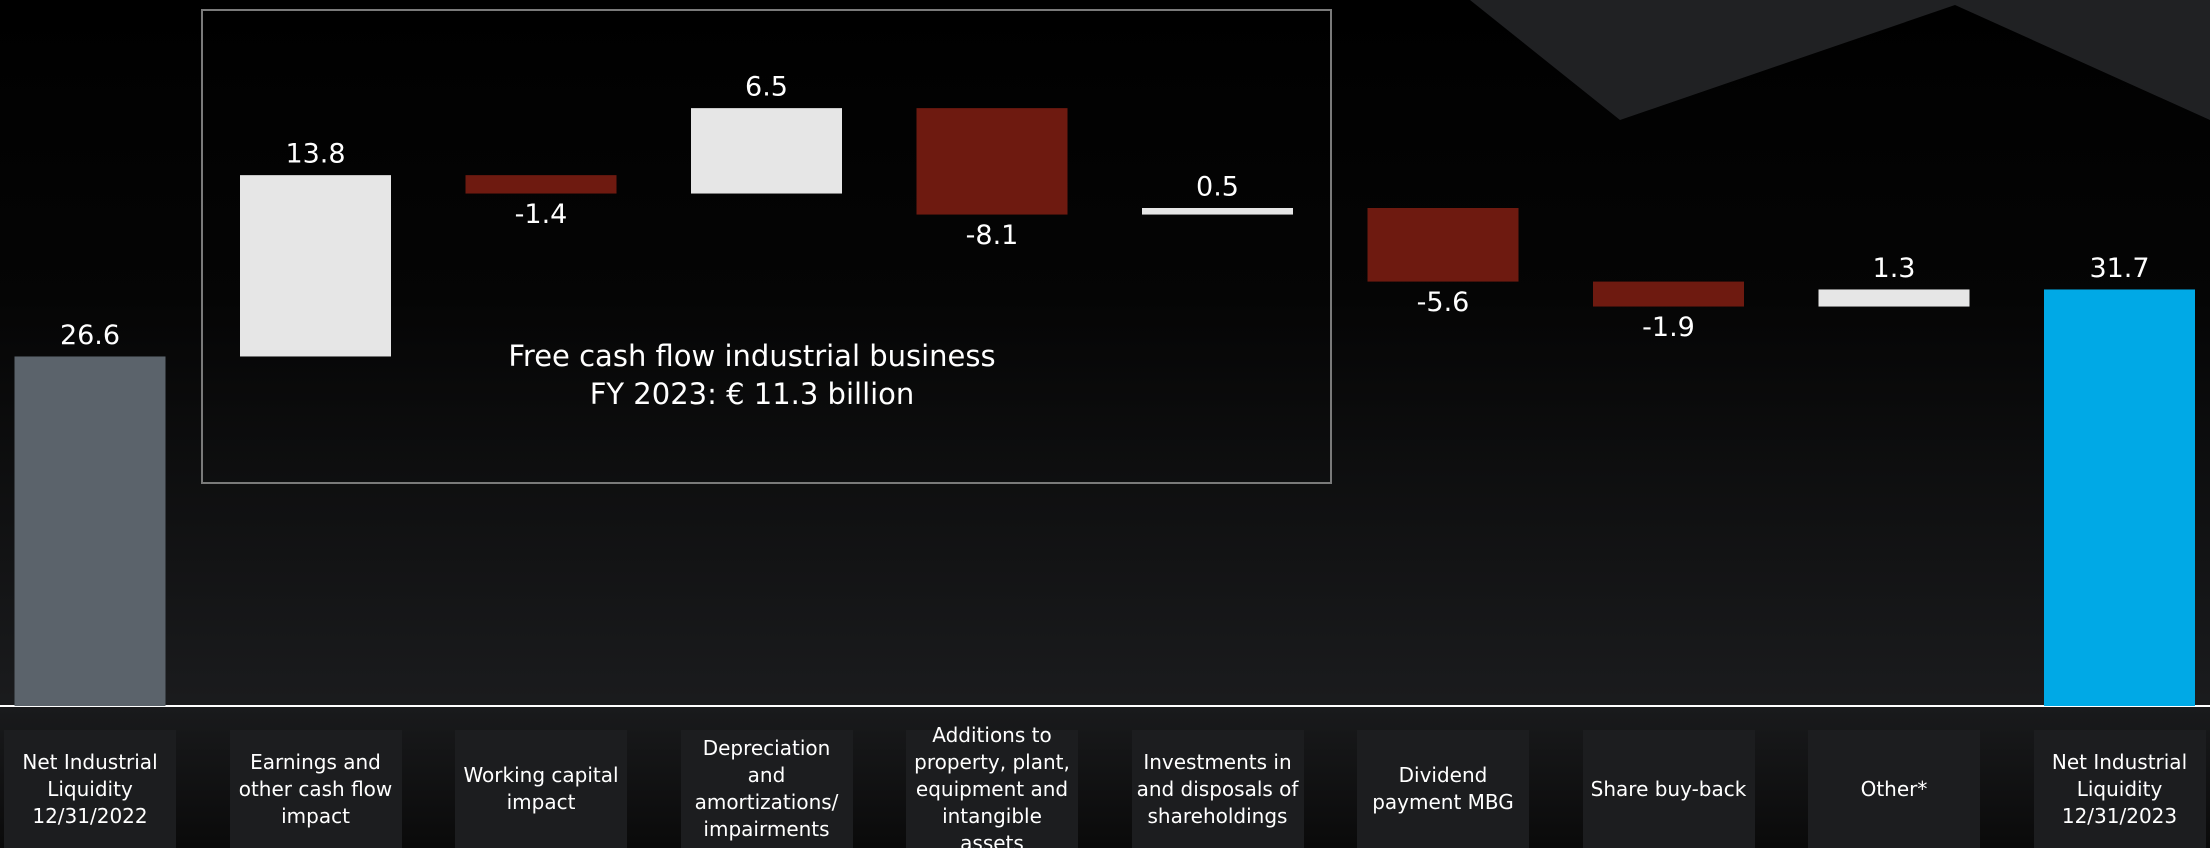 The height and width of the screenshot is (848, 2210). What do you see at coordinates (315, 154) in the screenshot?
I see `value-label: 13.8` at bounding box center [315, 154].